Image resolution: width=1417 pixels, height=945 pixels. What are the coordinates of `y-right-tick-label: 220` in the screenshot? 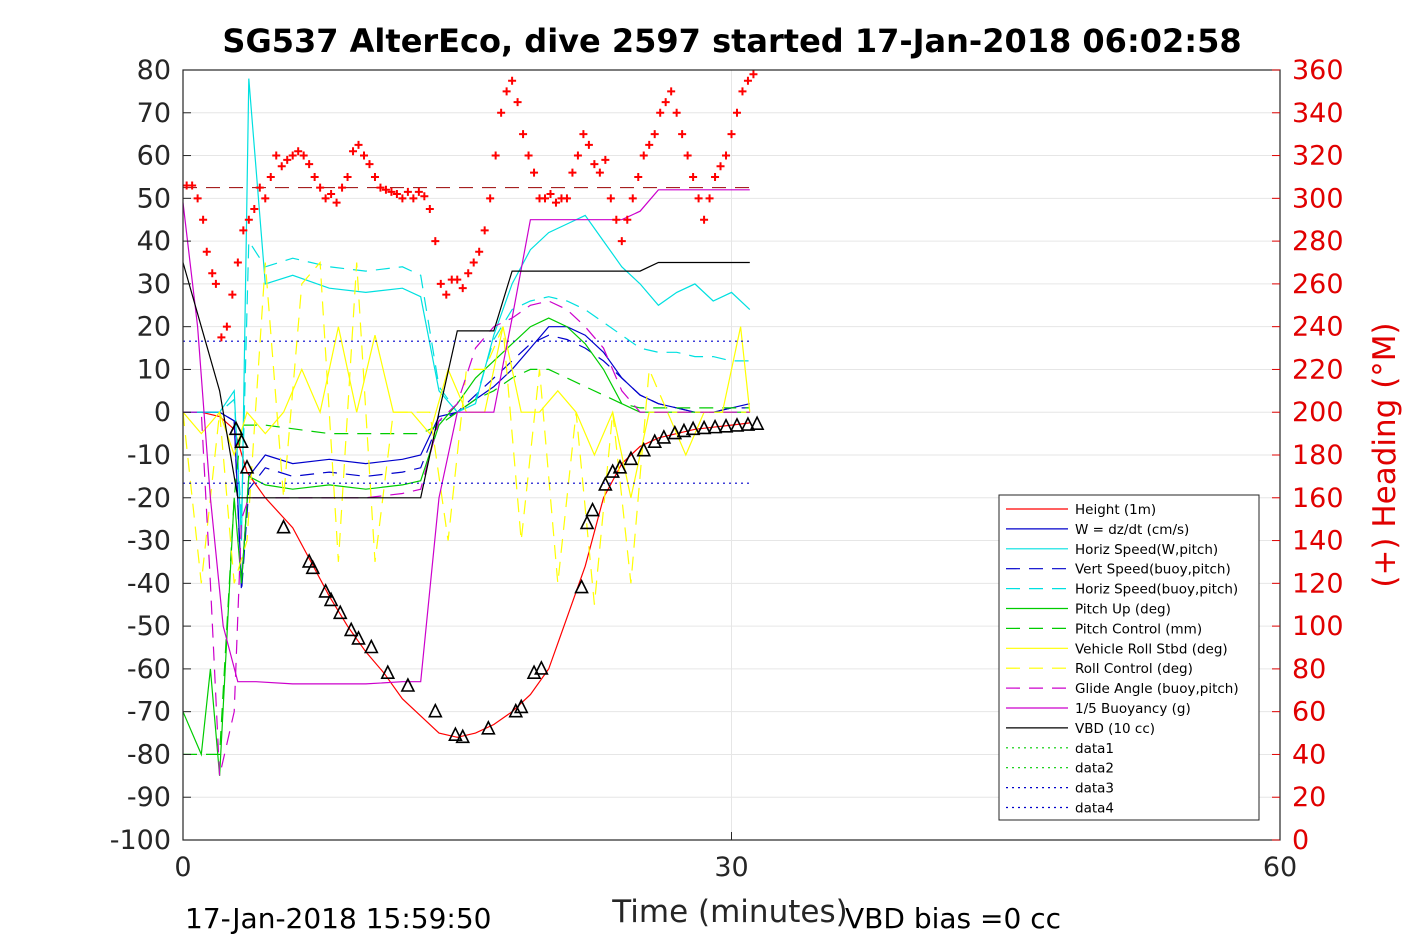 It's located at (1318, 369).